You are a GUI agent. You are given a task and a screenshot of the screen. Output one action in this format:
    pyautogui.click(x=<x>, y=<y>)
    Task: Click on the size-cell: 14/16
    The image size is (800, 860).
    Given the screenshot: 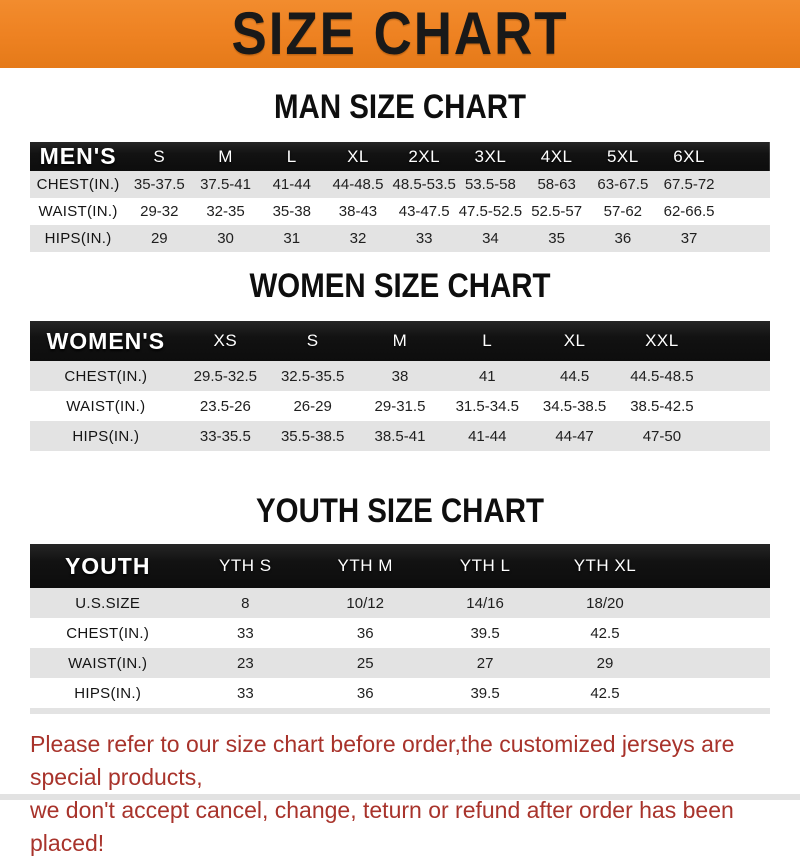 What is the action you would take?
    pyautogui.click(x=485, y=603)
    